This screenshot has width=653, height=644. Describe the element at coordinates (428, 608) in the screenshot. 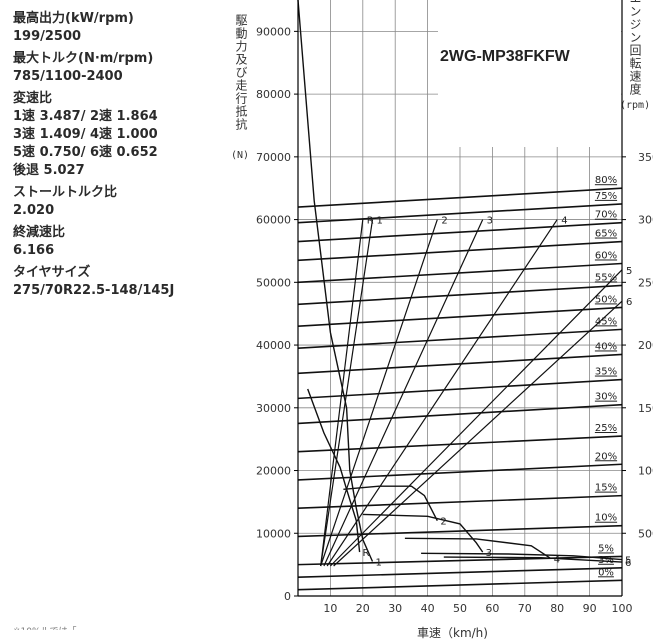

I see `x-tick-label: 40` at that location.